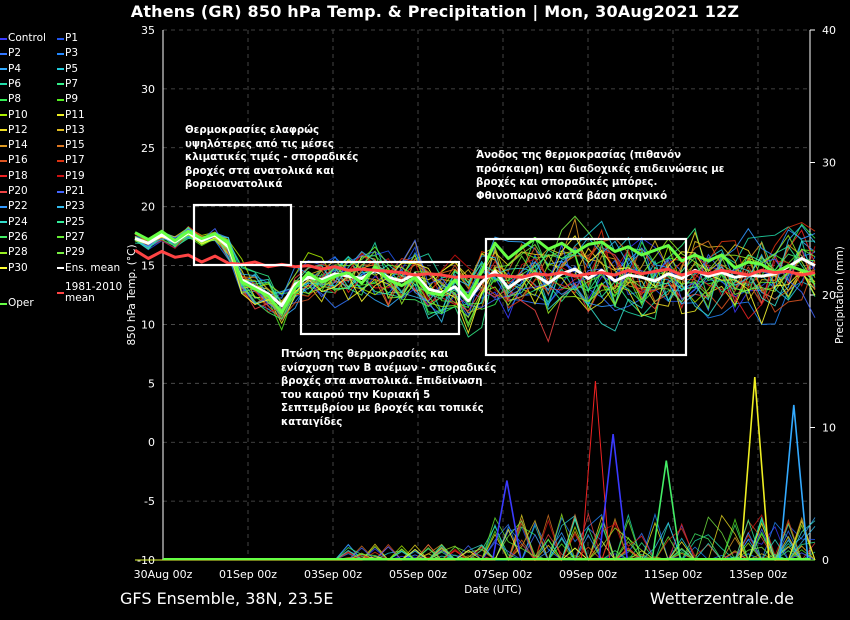  What do you see at coordinates (75, 129) in the screenshot?
I see `legend-label: P13` at bounding box center [75, 129].